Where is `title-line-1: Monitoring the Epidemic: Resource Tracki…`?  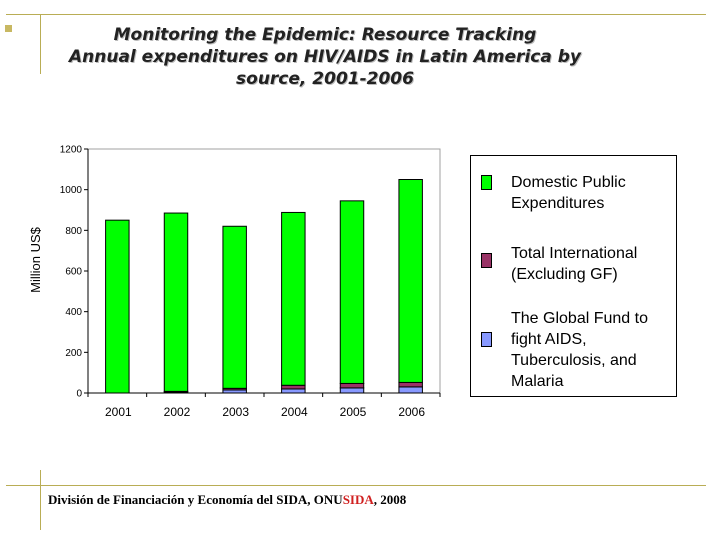
title-line-1: Monitoring the Epidemic: Resource Tracki… is located at coordinates (325, 35).